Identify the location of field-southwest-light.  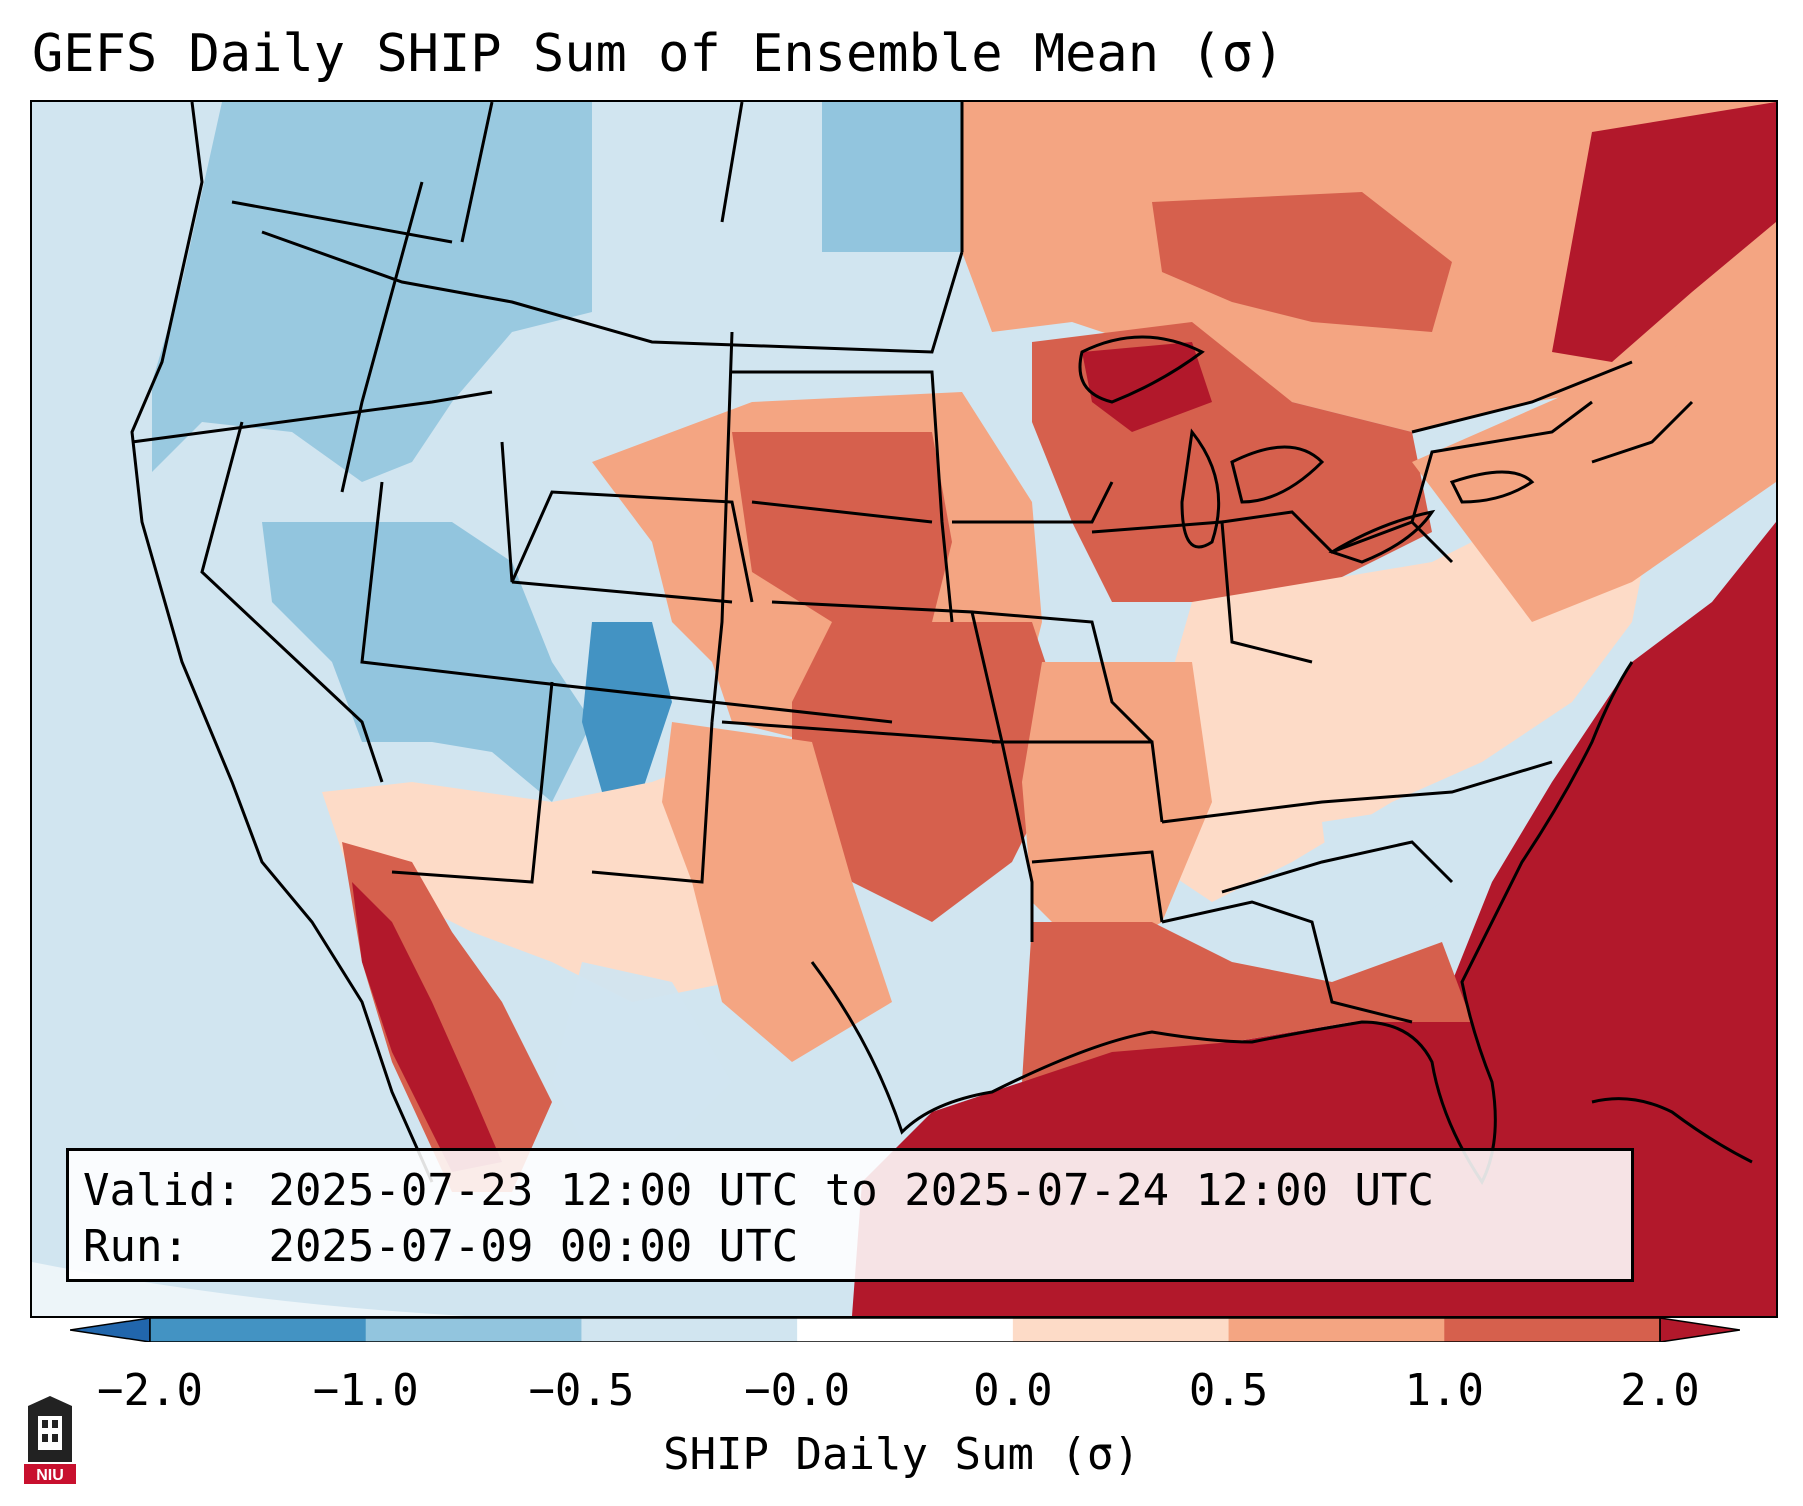
(527, 877).